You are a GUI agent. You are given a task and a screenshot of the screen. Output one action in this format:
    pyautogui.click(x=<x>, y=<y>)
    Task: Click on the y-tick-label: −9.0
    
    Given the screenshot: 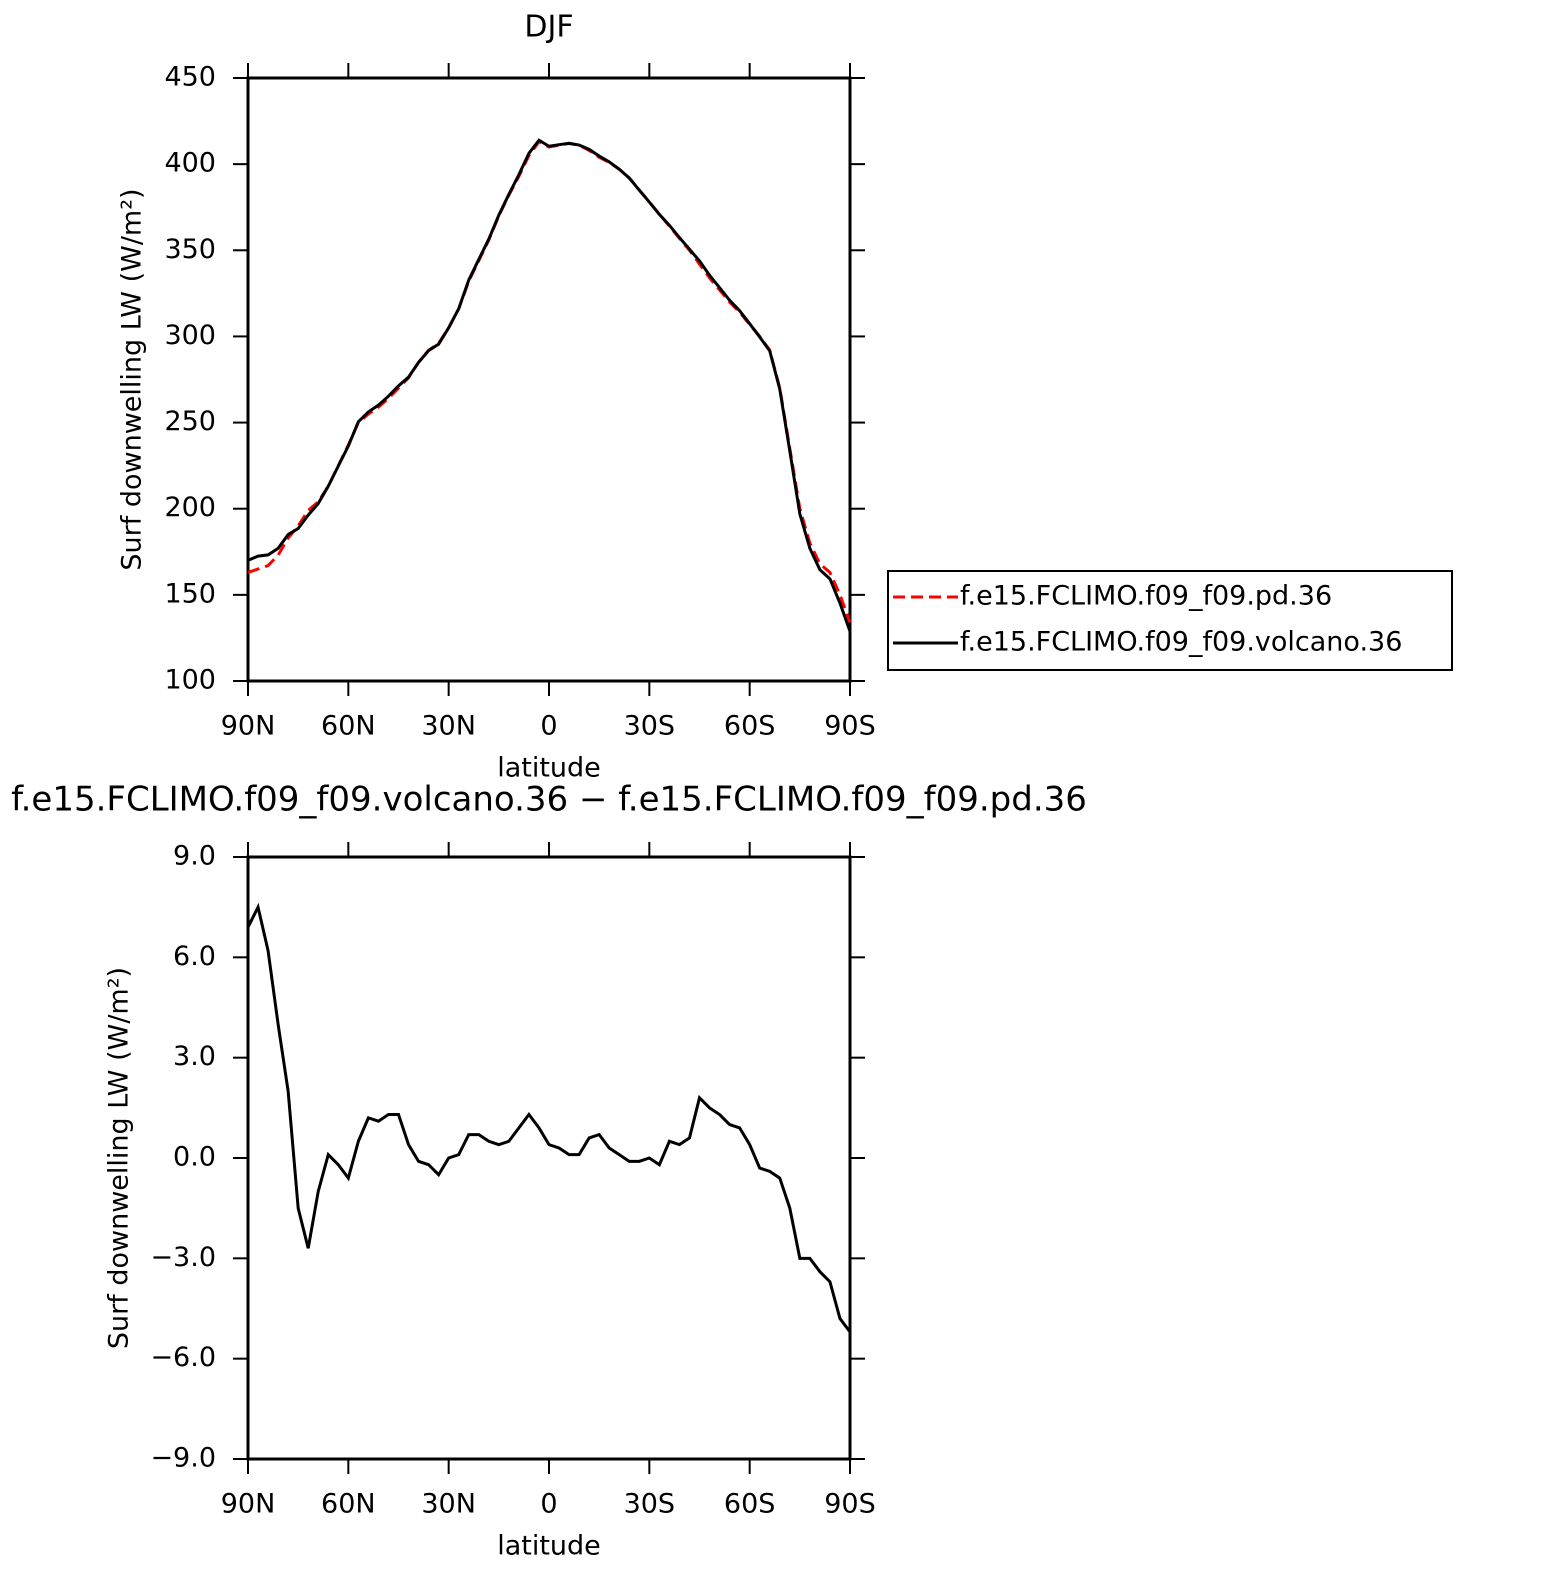 What is the action you would take?
    pyautogui.click(x=183, y=1458)
    